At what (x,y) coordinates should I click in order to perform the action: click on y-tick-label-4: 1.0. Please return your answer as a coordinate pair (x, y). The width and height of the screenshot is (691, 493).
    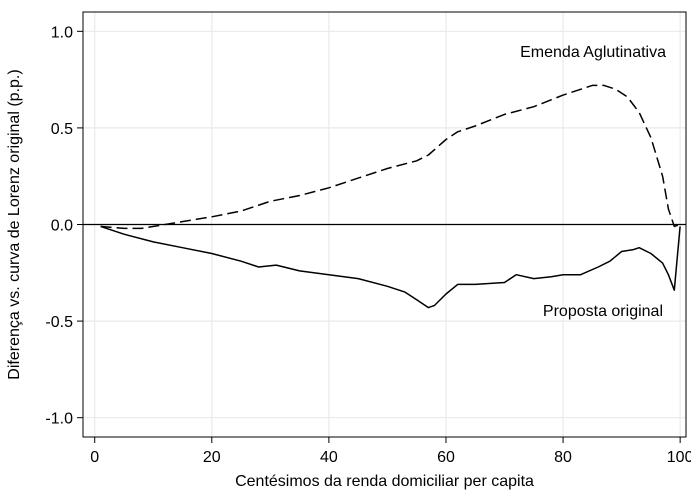
    Looking at the image, I should click on (62, 32).